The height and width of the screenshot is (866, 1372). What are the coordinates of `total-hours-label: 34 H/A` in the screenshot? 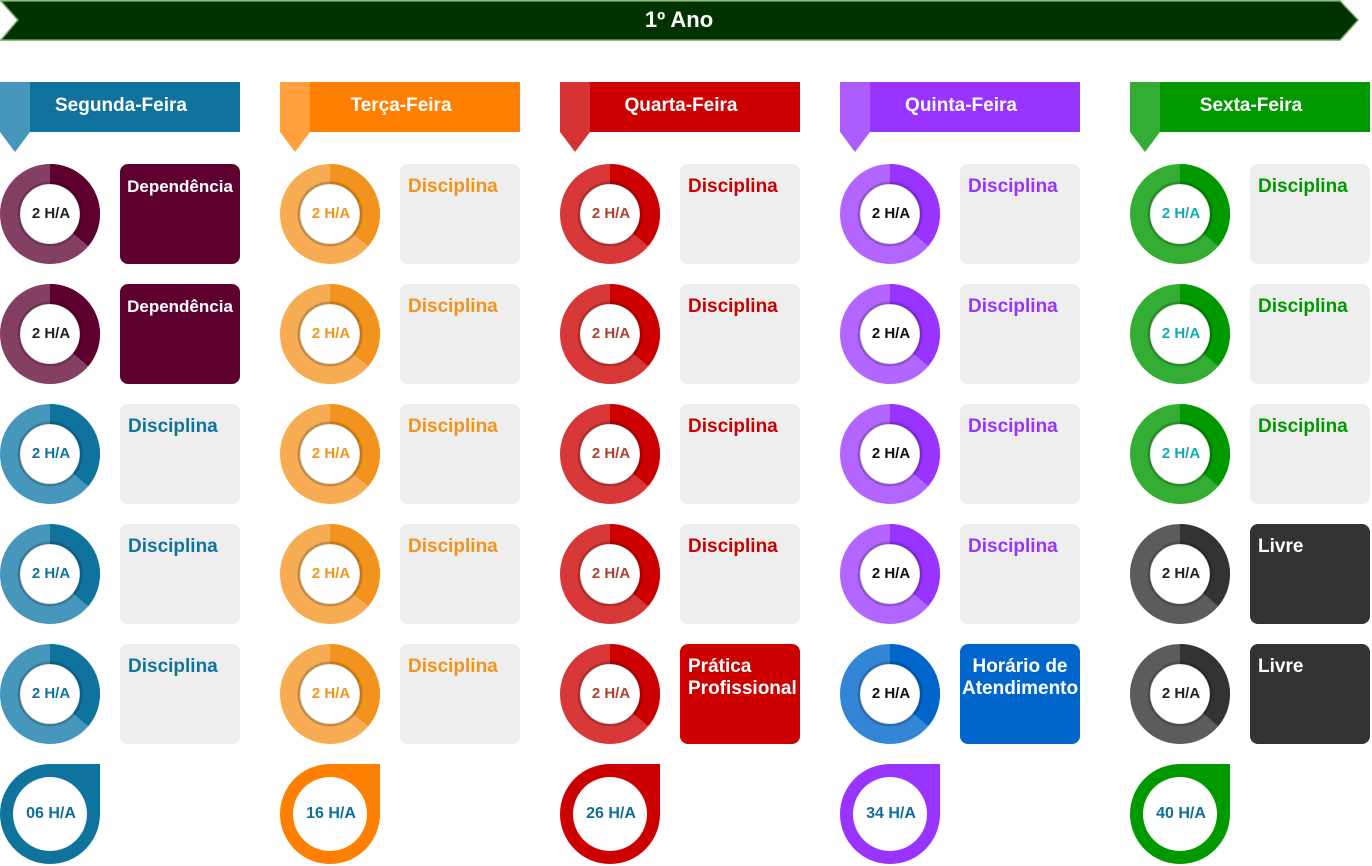 It's located at (891, 813).